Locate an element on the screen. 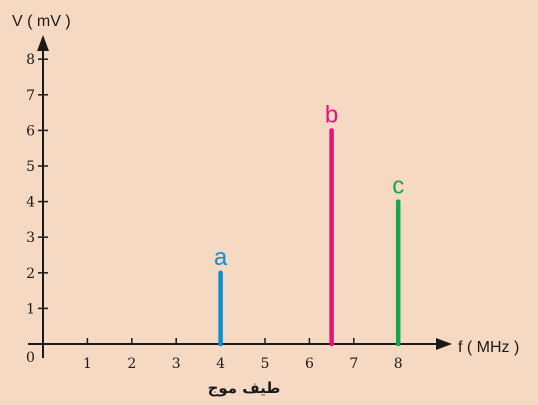 Image resolution: width=538 pixels, height=405 pixels. x-tick-label: 4 is located at coordinates (220, 364).